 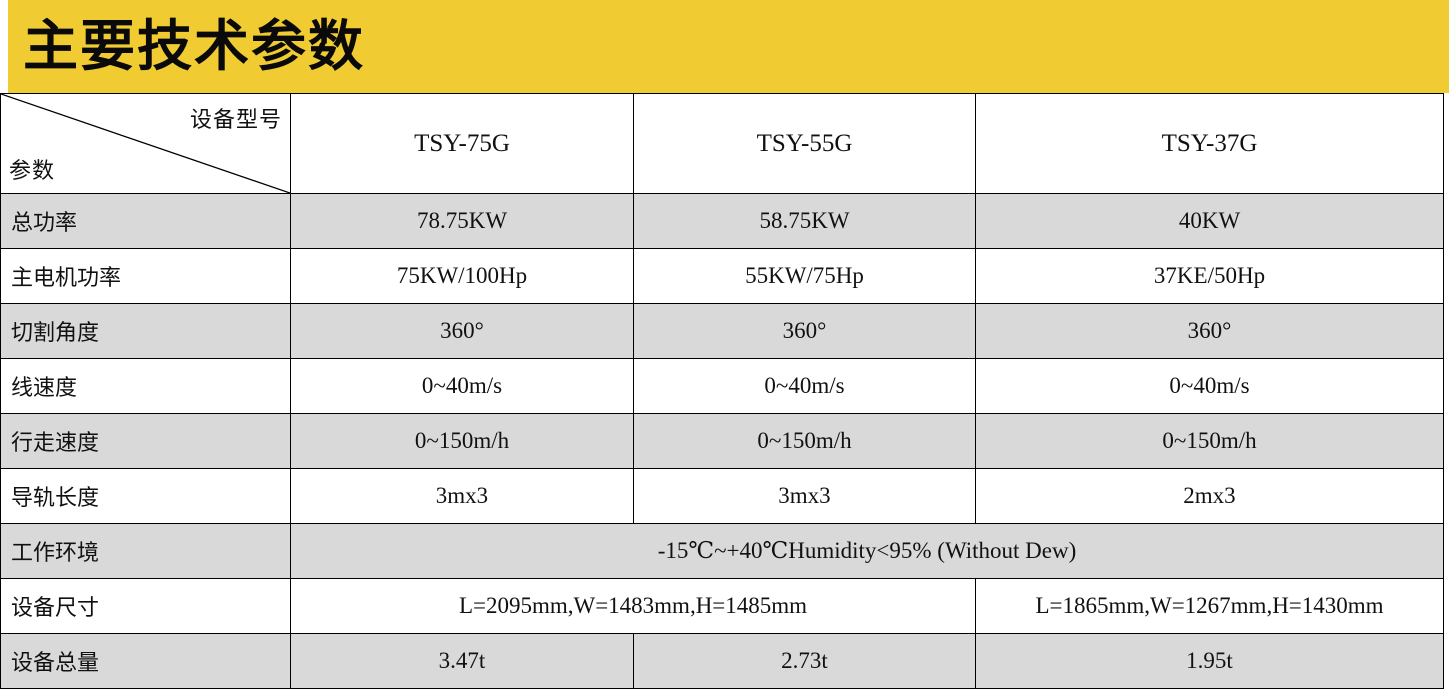 What do you see at coordinates (235, 120) in the screenshot?
I see `corner-model-label: 设备型号` at bounding box center [235, 120].